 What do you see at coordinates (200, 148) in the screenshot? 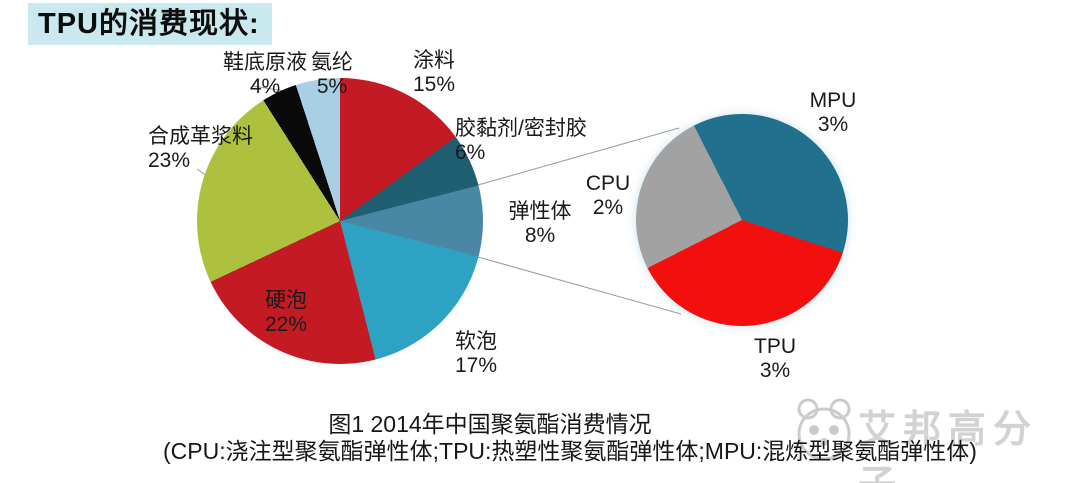
I see `label-synthetic-leather: 合成革浆料 23%` at bounding box center [200, 148].